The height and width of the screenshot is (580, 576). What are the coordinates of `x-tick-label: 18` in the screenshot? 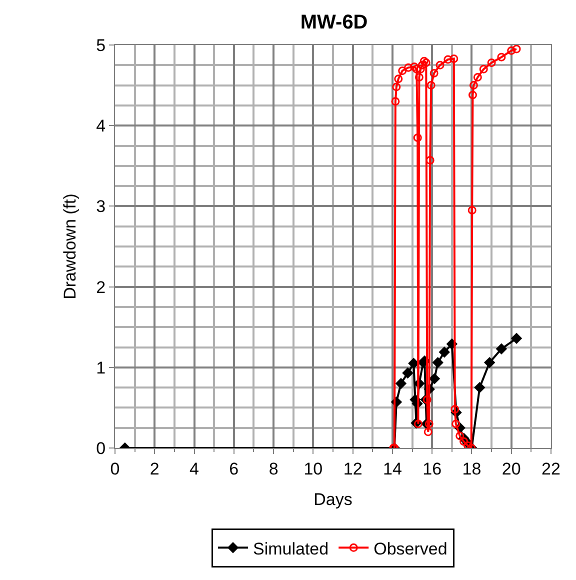 It's located at (472, 468).